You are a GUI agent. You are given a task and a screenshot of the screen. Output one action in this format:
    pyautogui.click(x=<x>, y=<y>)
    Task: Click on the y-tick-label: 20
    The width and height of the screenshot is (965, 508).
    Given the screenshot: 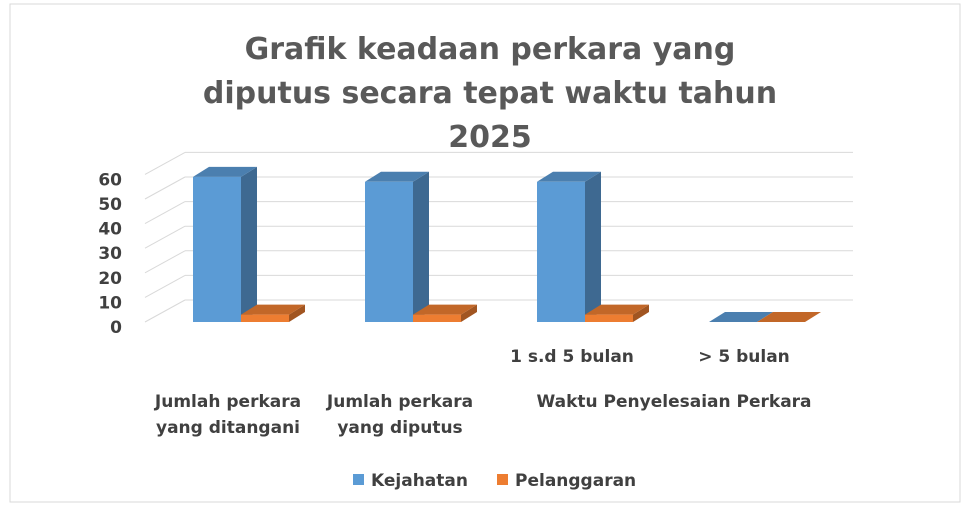 What is the action you would take?
    pyautogui.click(x=110, y=279)
    